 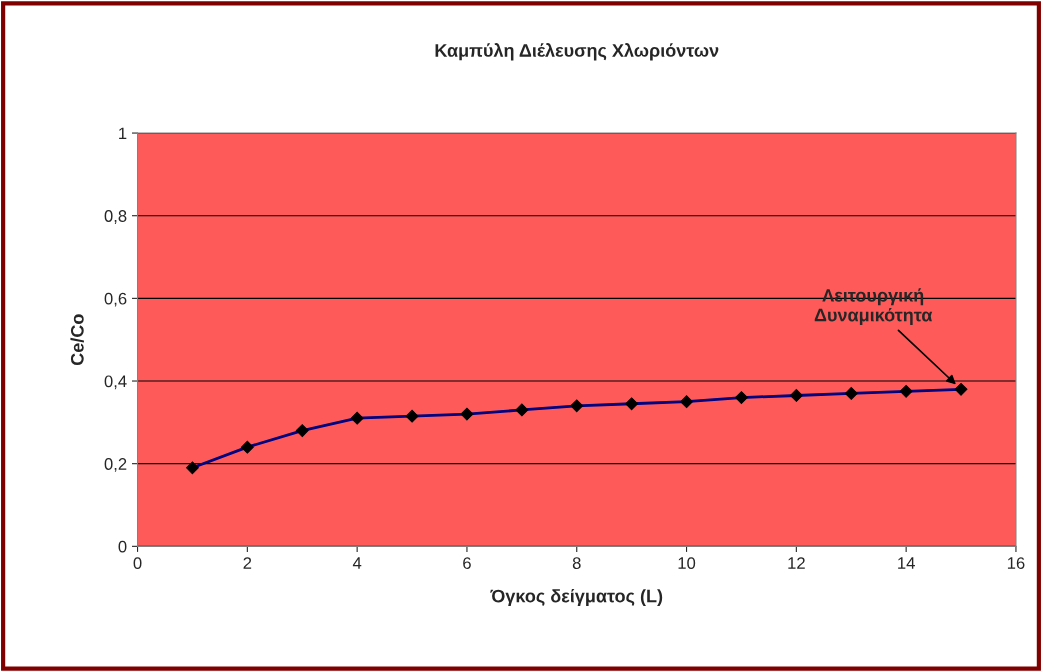 I want to click on x-axis-title: Όγκος δείγματος (L), so click(x=576, y=597).